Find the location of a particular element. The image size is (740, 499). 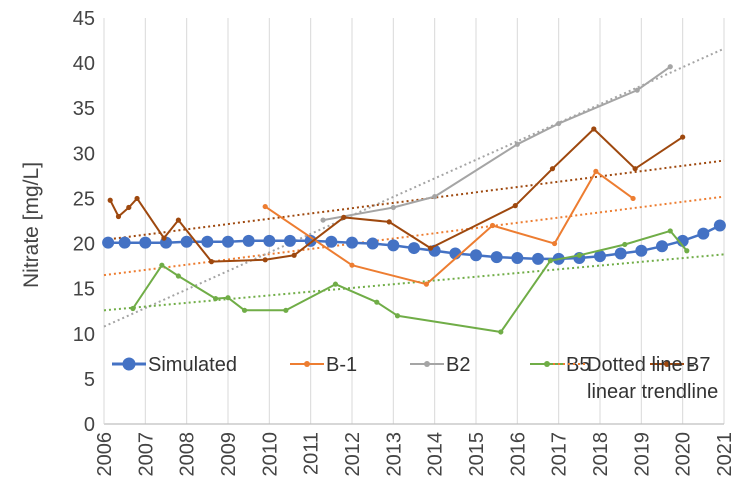

x-tick-label-2006: 2006 is located at coordinates (105, 454).